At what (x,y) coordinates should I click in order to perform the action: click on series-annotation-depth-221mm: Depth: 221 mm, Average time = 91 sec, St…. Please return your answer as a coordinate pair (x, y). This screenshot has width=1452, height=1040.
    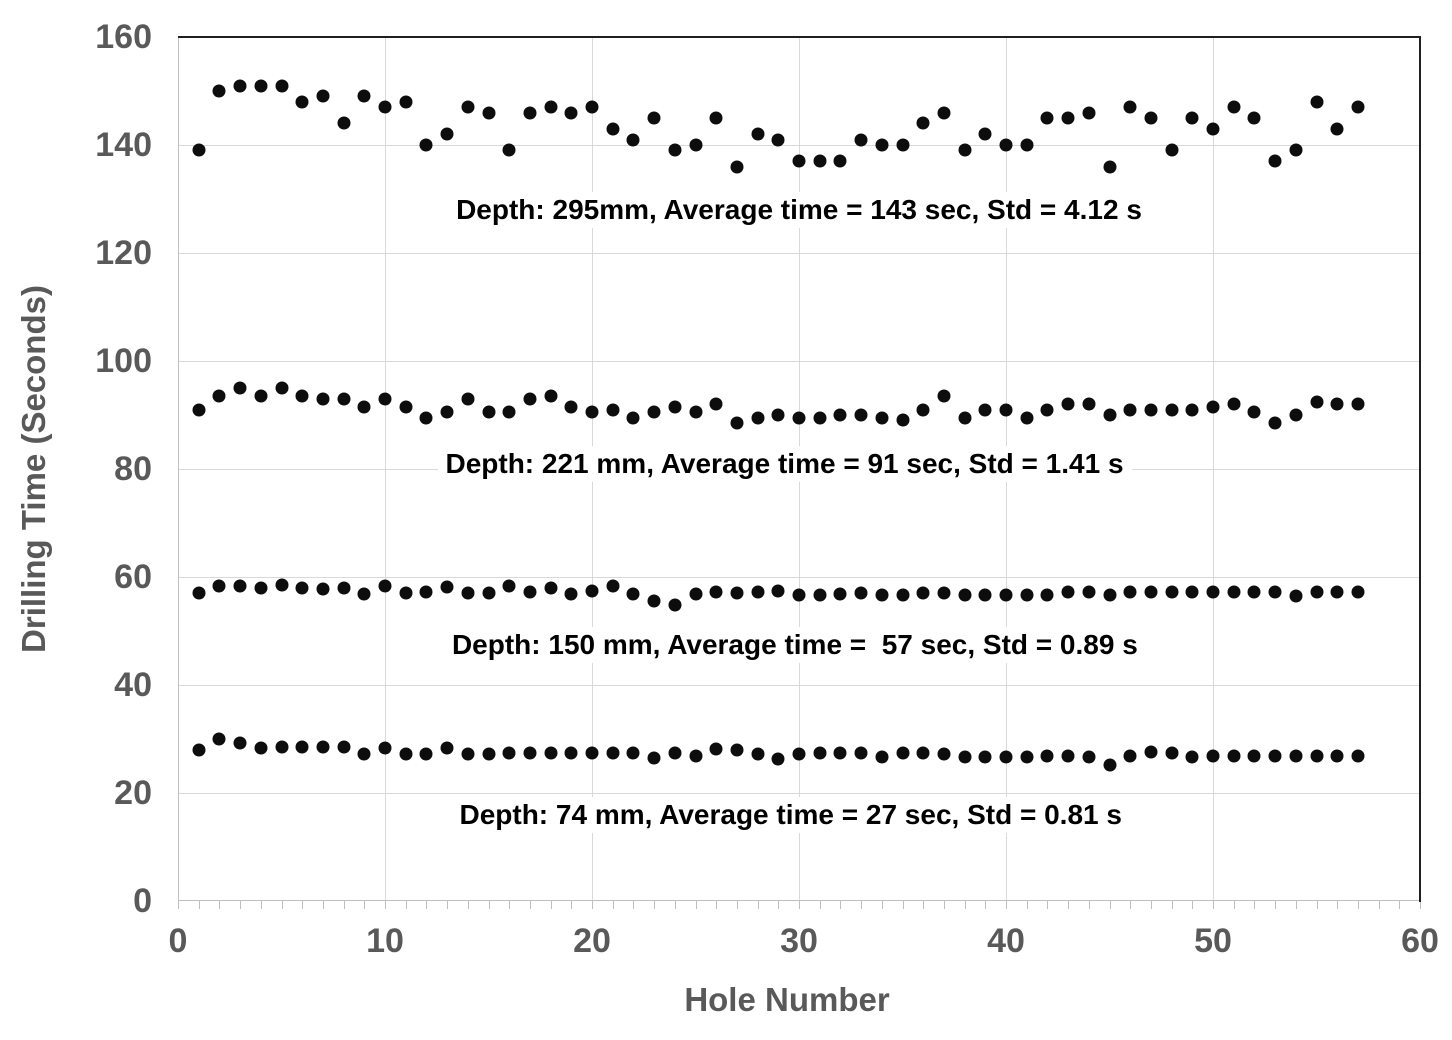
    Looking at the image, I should click on (784, 463).